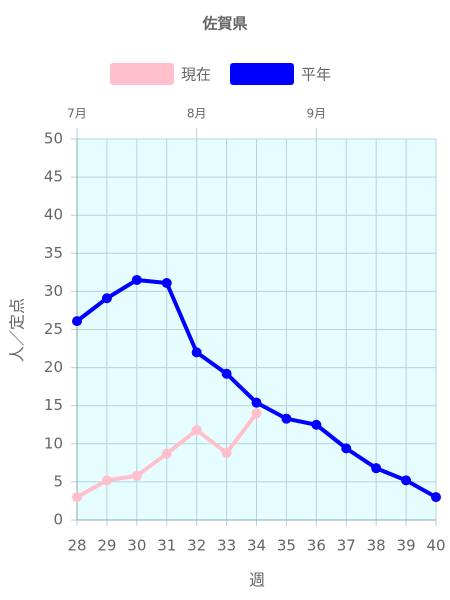 Image resolution: width=450 pixels, height=600 pixels. I want to click on x-tick-label: 34, so click(256, 546).